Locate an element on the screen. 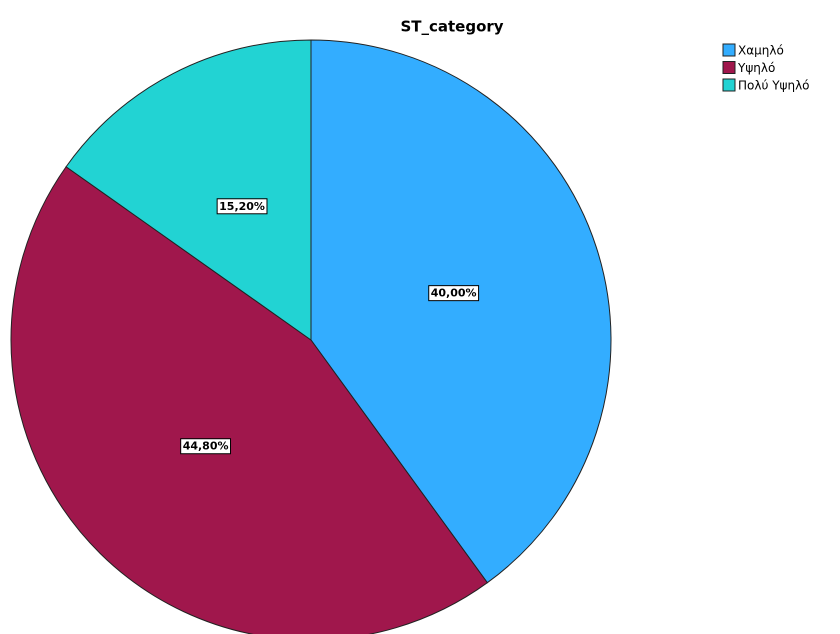 The height and width of the screenshot is (634, 840). legend-label: Πολύ Υψηλό is located at coordinates (774, 86).